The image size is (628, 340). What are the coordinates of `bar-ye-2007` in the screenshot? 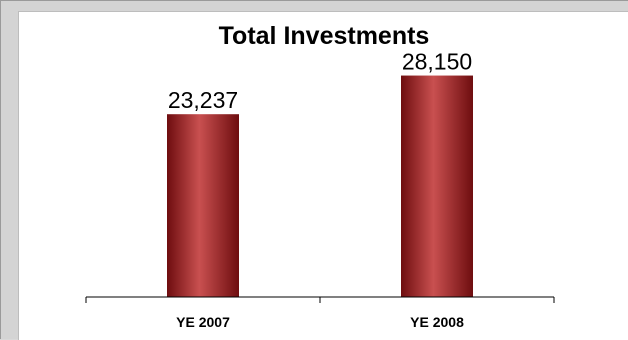 It's located at (203, 205).